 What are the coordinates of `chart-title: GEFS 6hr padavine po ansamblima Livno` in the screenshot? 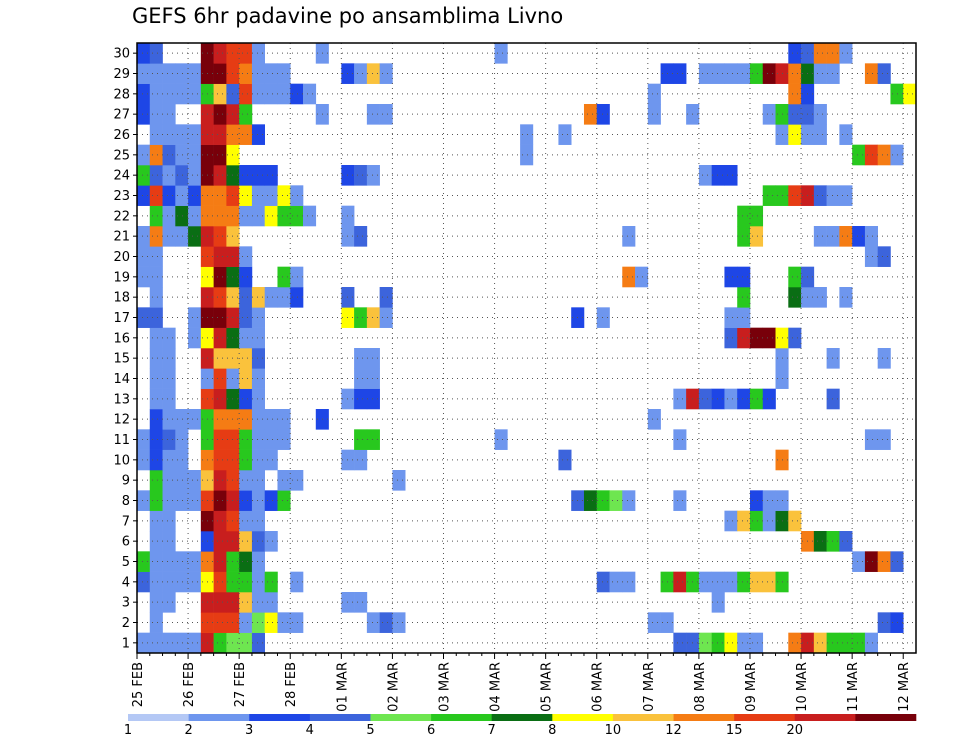 It's located at (348, 16).